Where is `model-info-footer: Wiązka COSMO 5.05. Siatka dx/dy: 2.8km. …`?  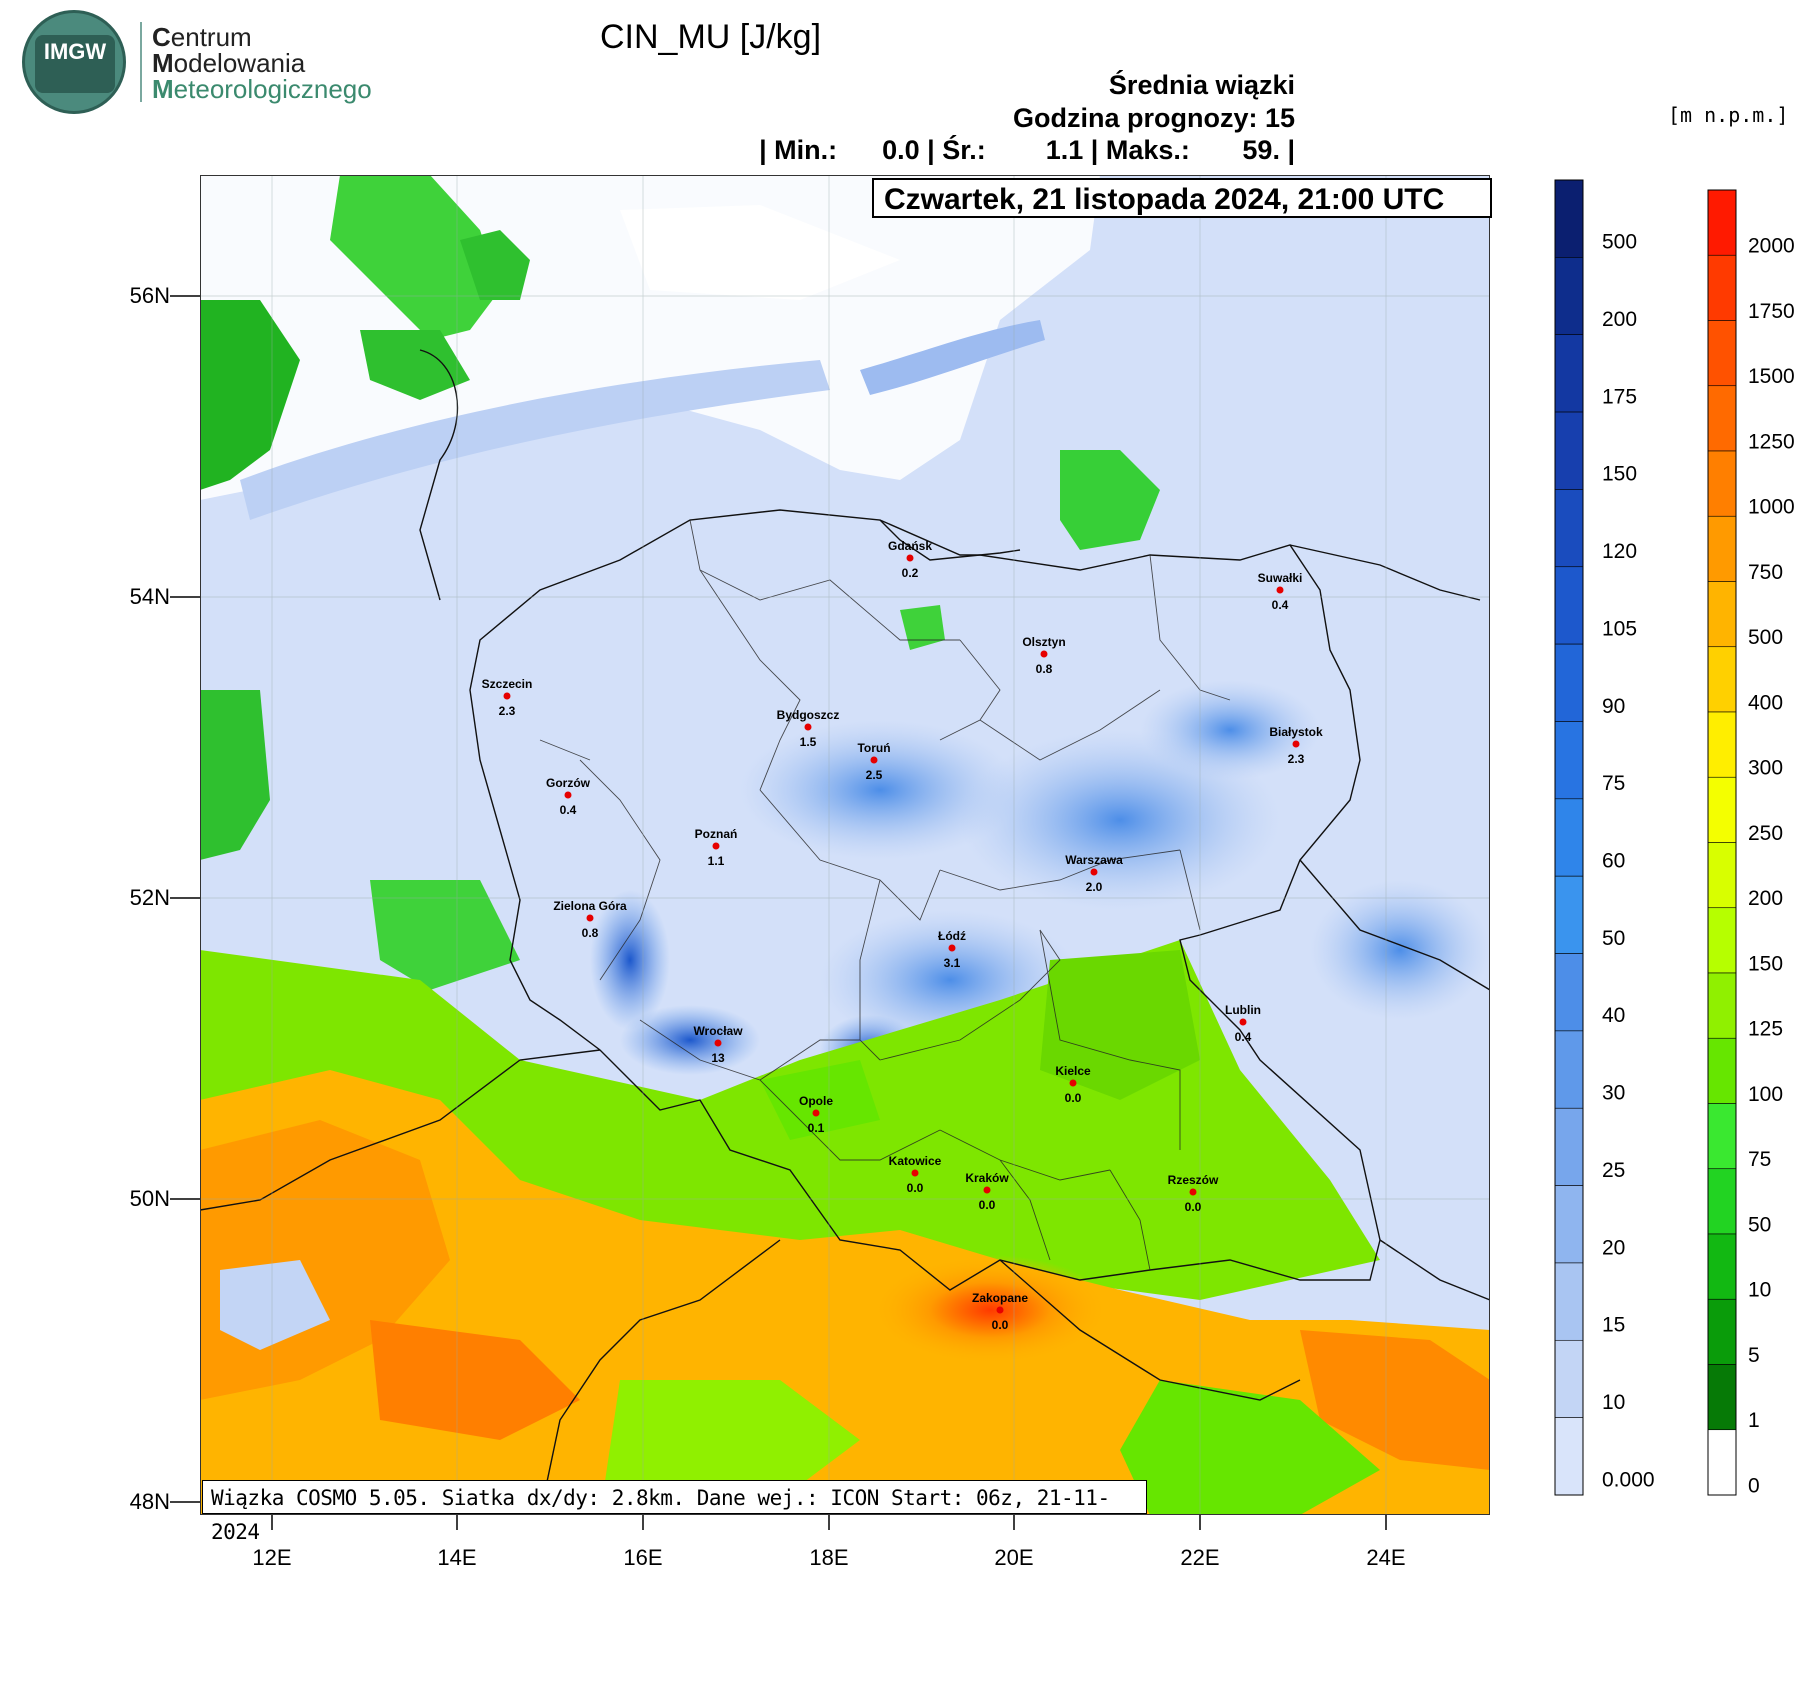 model-info-footer: Wiązka COSMO 5.05. Siatka dx/dy: 2.8km. … is located at coordinates (674, 1512).